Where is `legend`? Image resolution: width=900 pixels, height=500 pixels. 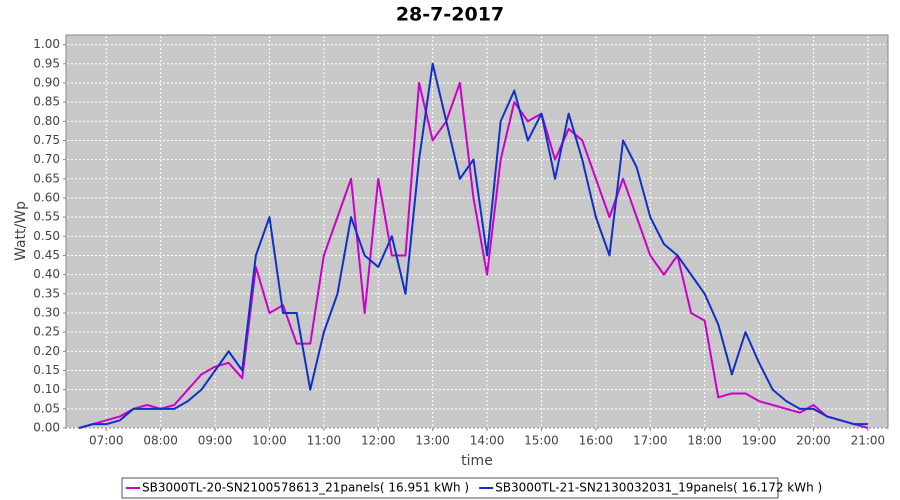 legend is located at coordinates (450, 488).